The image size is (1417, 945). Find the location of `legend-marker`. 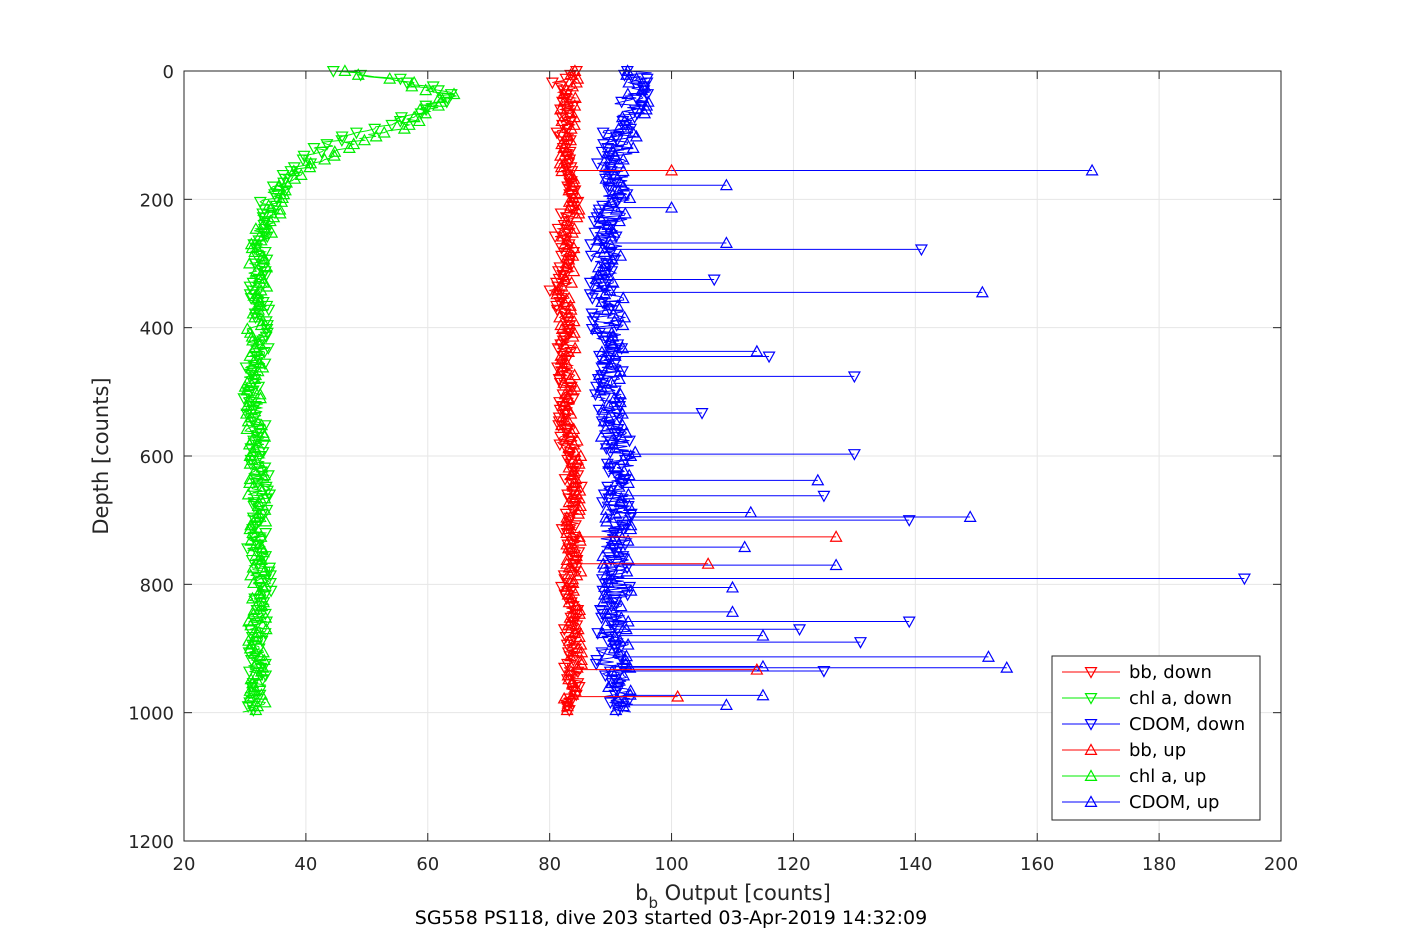

legend-marker is located at coordinates (1091, 672).